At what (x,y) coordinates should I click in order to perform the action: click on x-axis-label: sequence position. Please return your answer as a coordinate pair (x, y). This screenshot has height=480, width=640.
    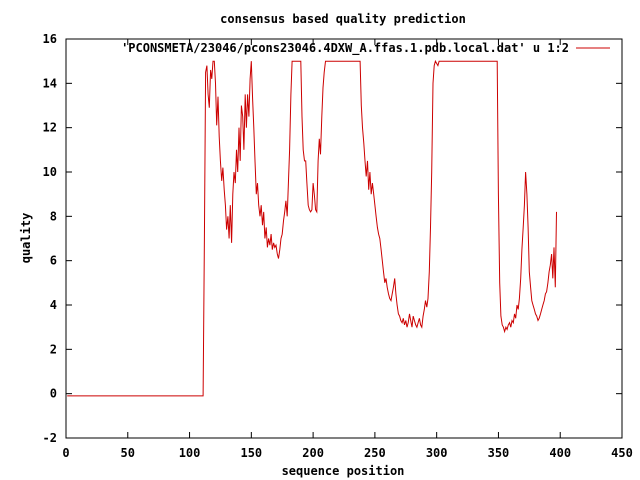
    Looking at the image, I should click on (343, 471).